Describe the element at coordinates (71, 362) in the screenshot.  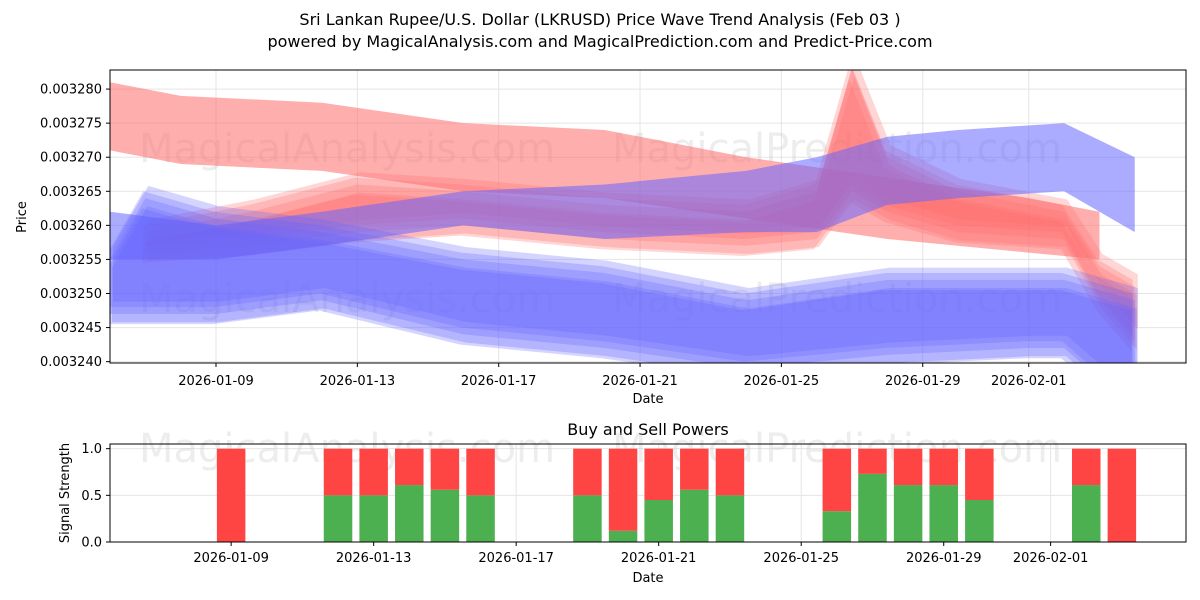
I see `price-y-tick-label: 0.003240` at that location.